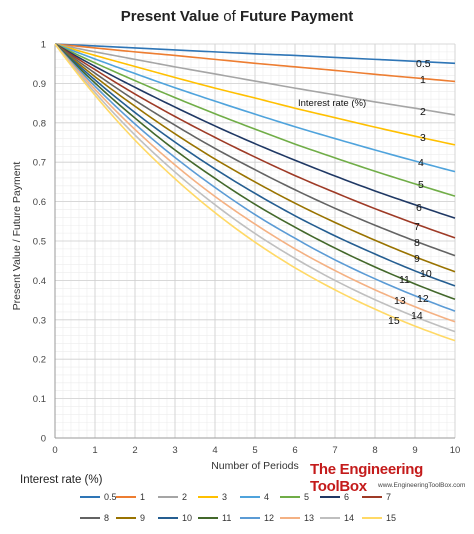 This screenshot has width=474, height=534. Describe the element at coordinates (347, 497) in the screenshot. I see `legend-label: 6` at that location.